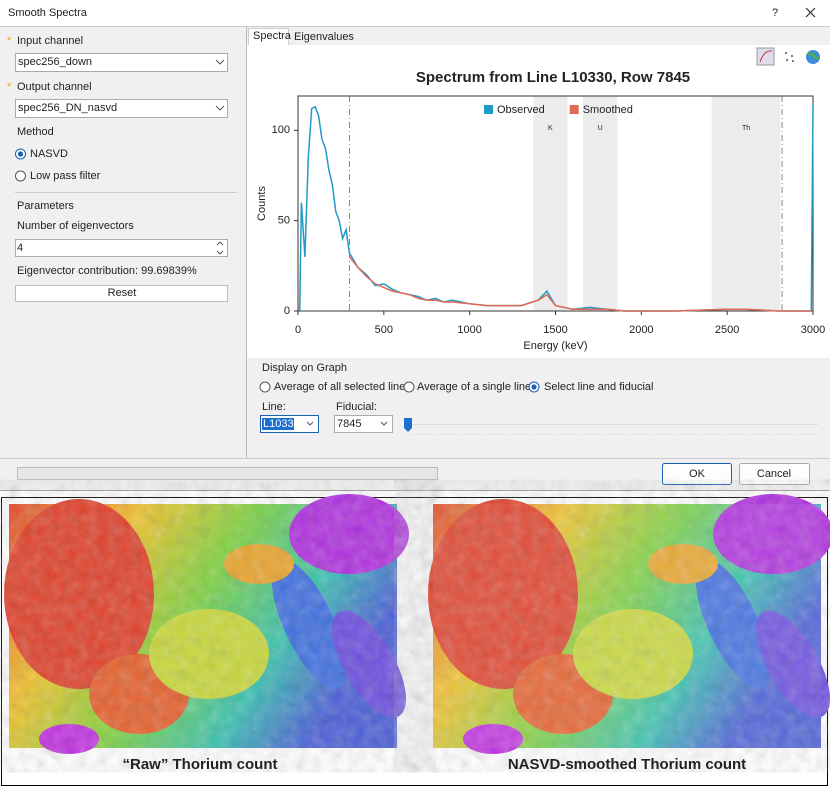  Describe the element at coordinates (600, 128) in the screenshot. I see `window-label: U` at that location.